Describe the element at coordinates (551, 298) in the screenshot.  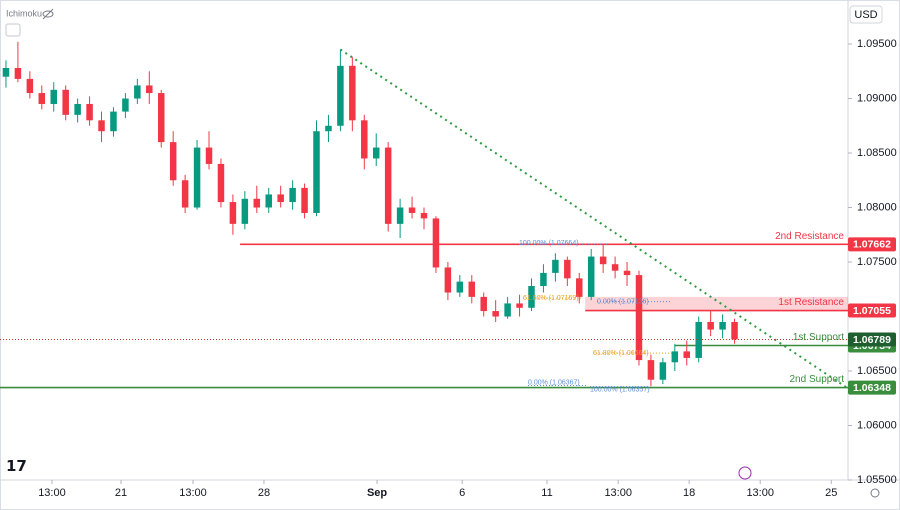
I see `fib-label: 61.80% (1.07169)` at that location.